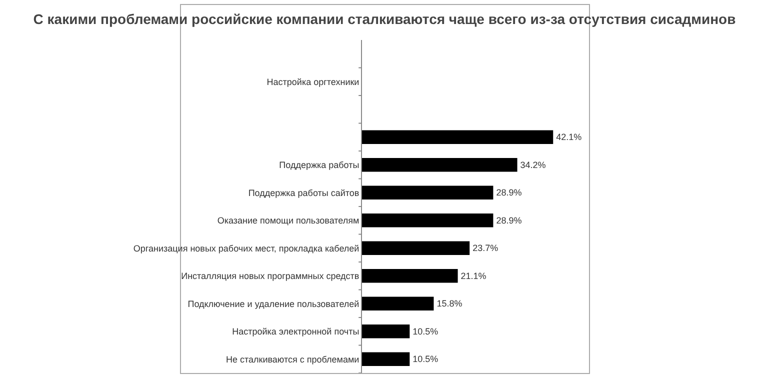  Describe the element at coordinates (246, 248) in the screenshot. I see `y-tick-label: Организация новых рабочих мест, прокладка кабелей` at that location.